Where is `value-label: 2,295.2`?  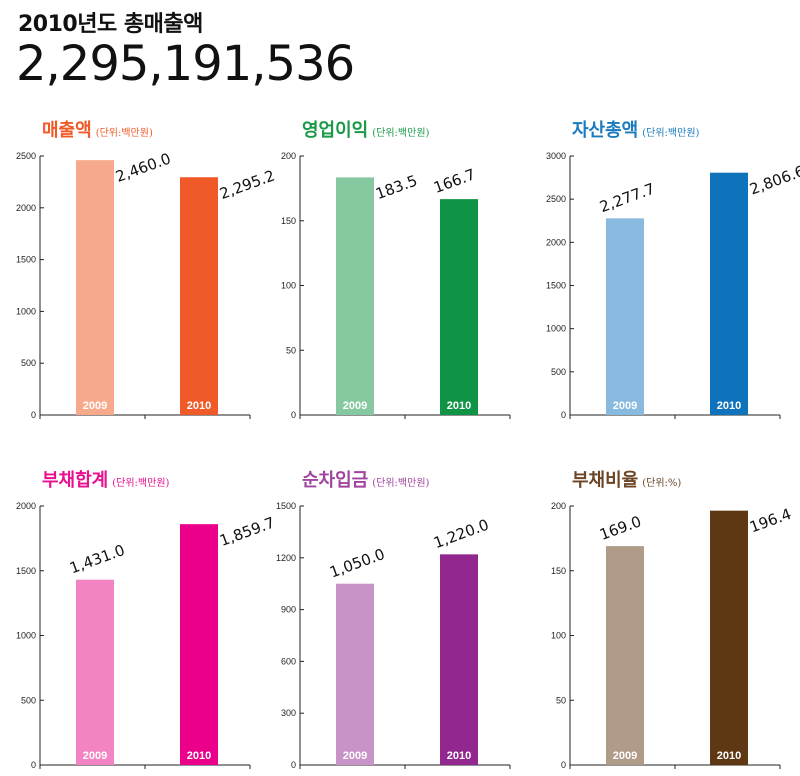 value-label: 2,295.2 is located at coordinates (247, 184).